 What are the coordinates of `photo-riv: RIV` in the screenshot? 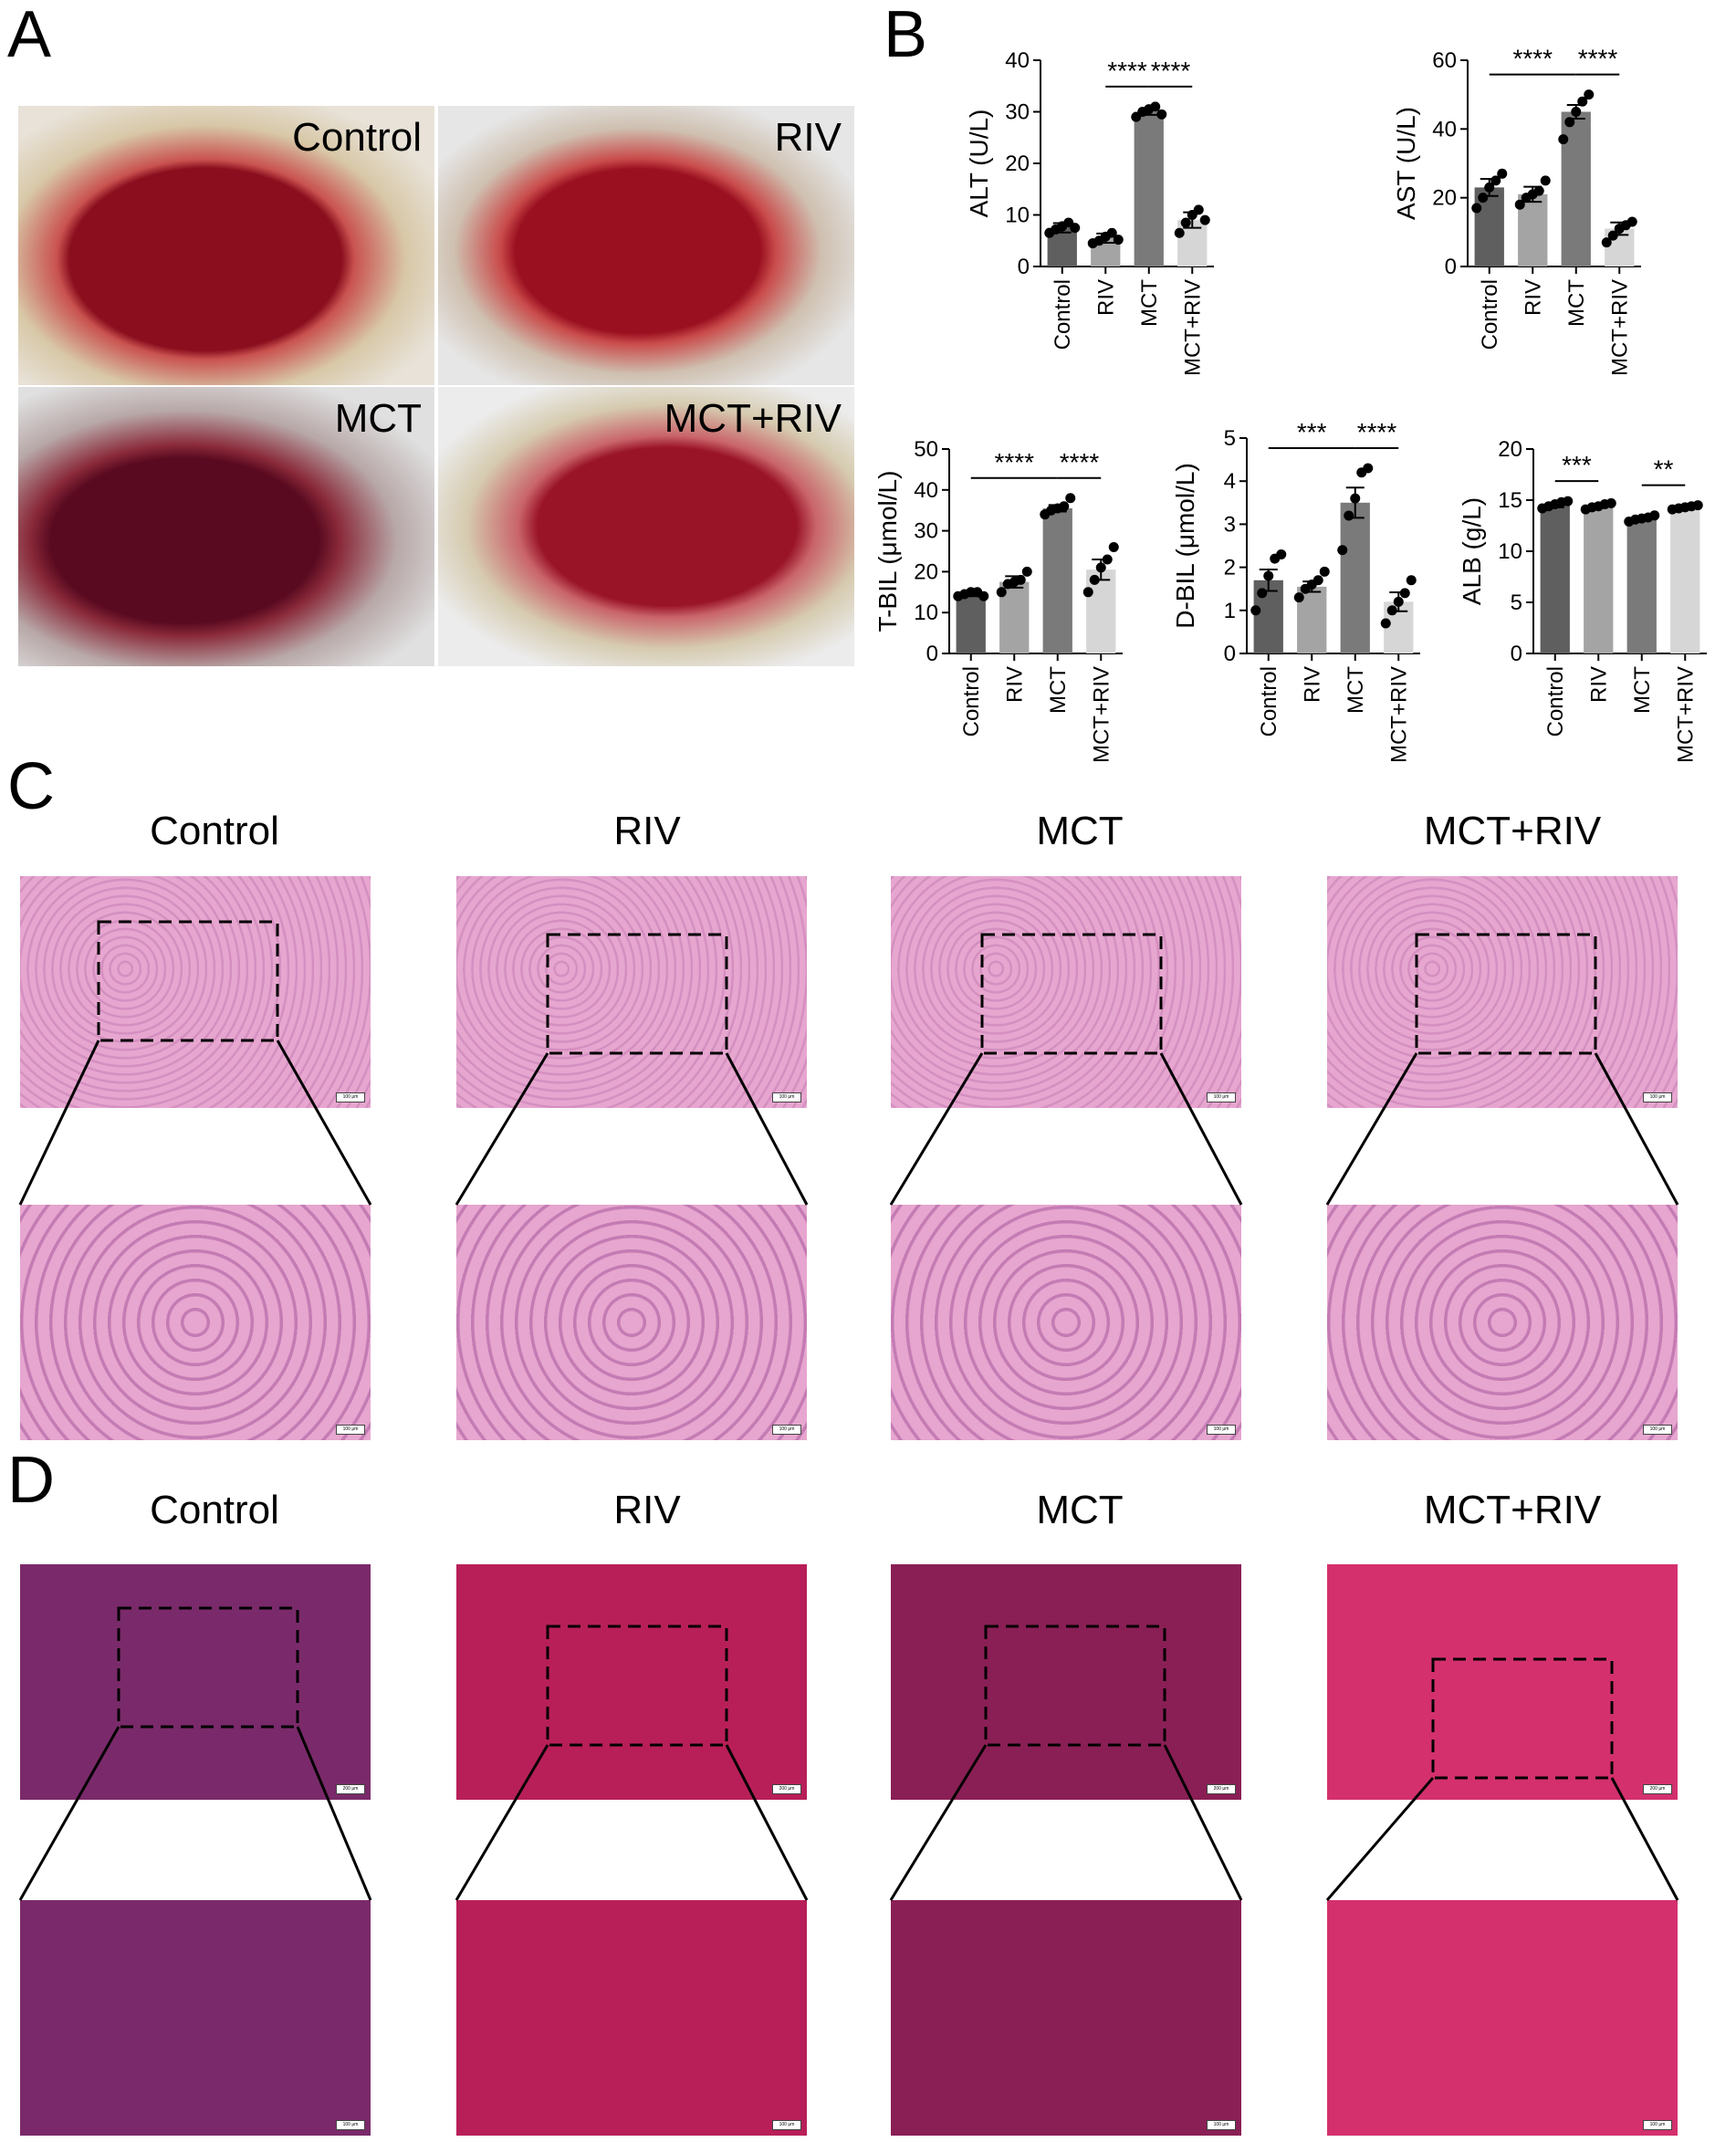 It's located at (646, 246).